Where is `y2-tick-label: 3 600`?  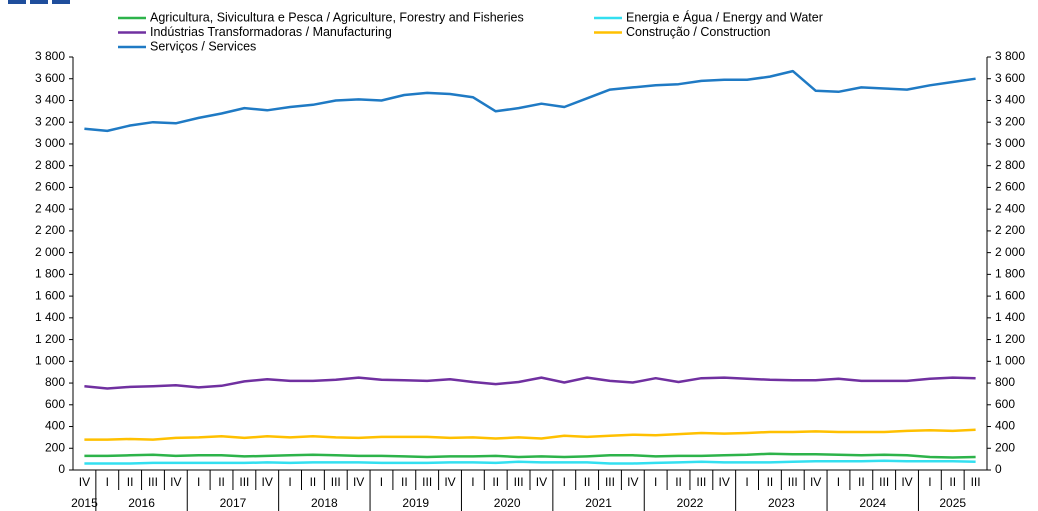 y2-tick-label: 3 600 is located at coordinates (1010, 78).